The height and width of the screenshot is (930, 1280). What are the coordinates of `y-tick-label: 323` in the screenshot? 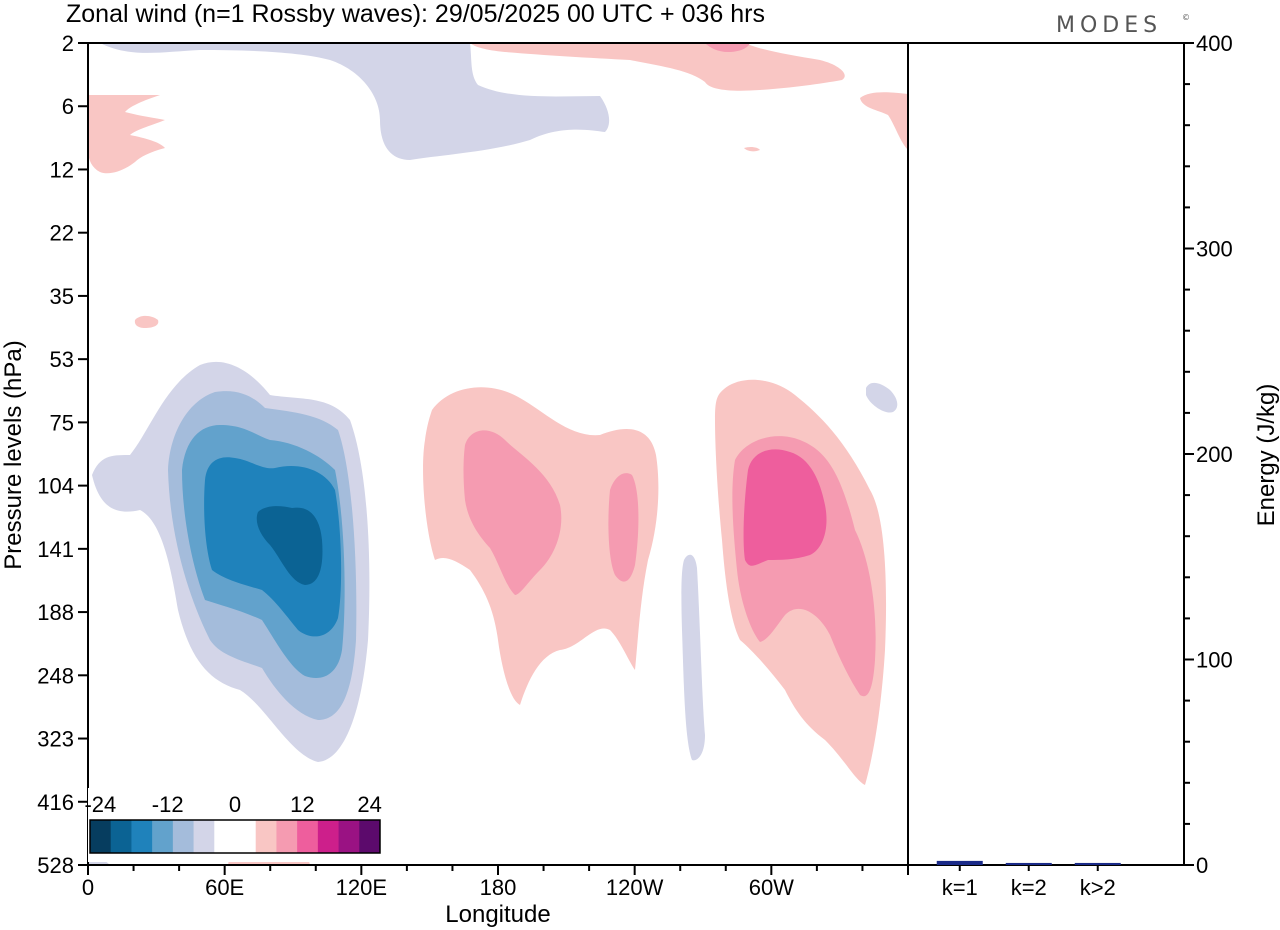 It's located at (55, 739).